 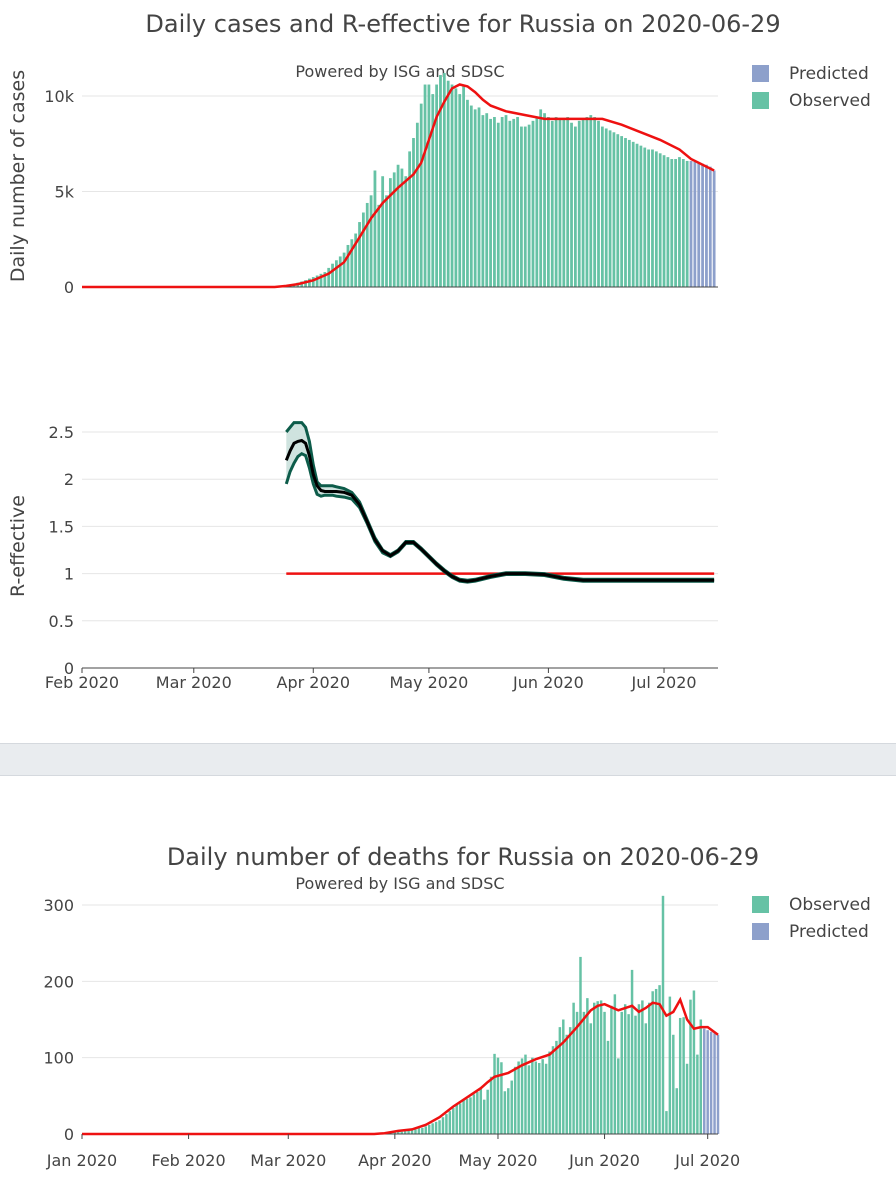 I want to click on y-tick-label: 2.5, so click(x=61, y=432).